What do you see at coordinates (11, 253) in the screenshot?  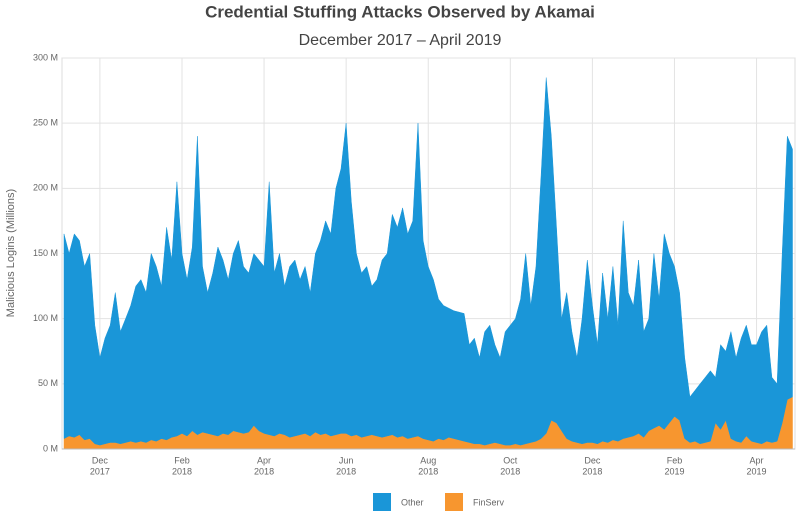 I see `y-axis-label: Malicious Logins (Millions)` at bounding box center [11, 253].